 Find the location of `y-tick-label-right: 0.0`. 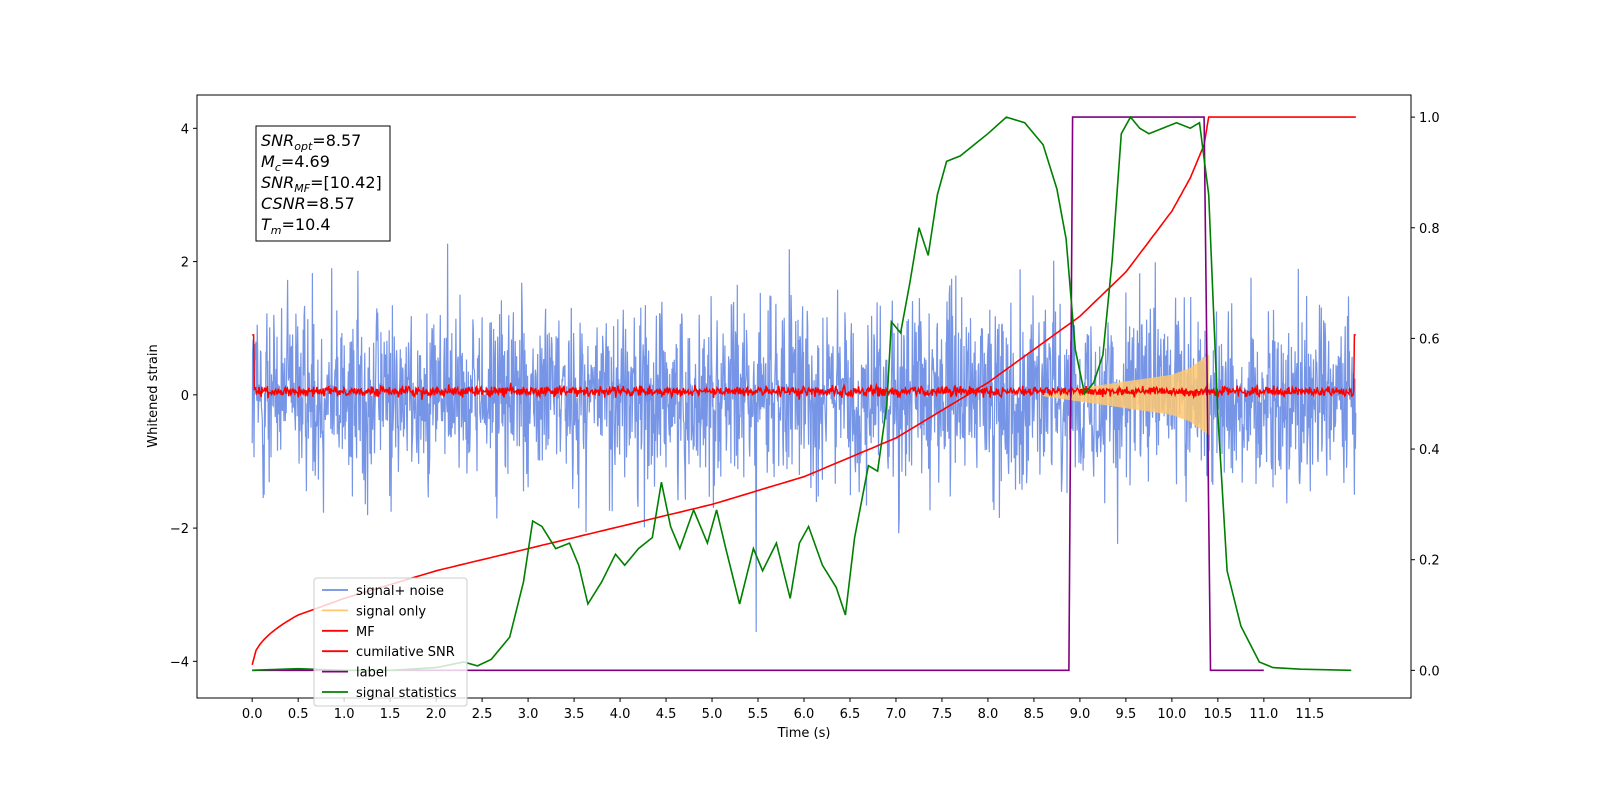

y-tick-label-right: 0.0 is located at coordinates (1429, 671).